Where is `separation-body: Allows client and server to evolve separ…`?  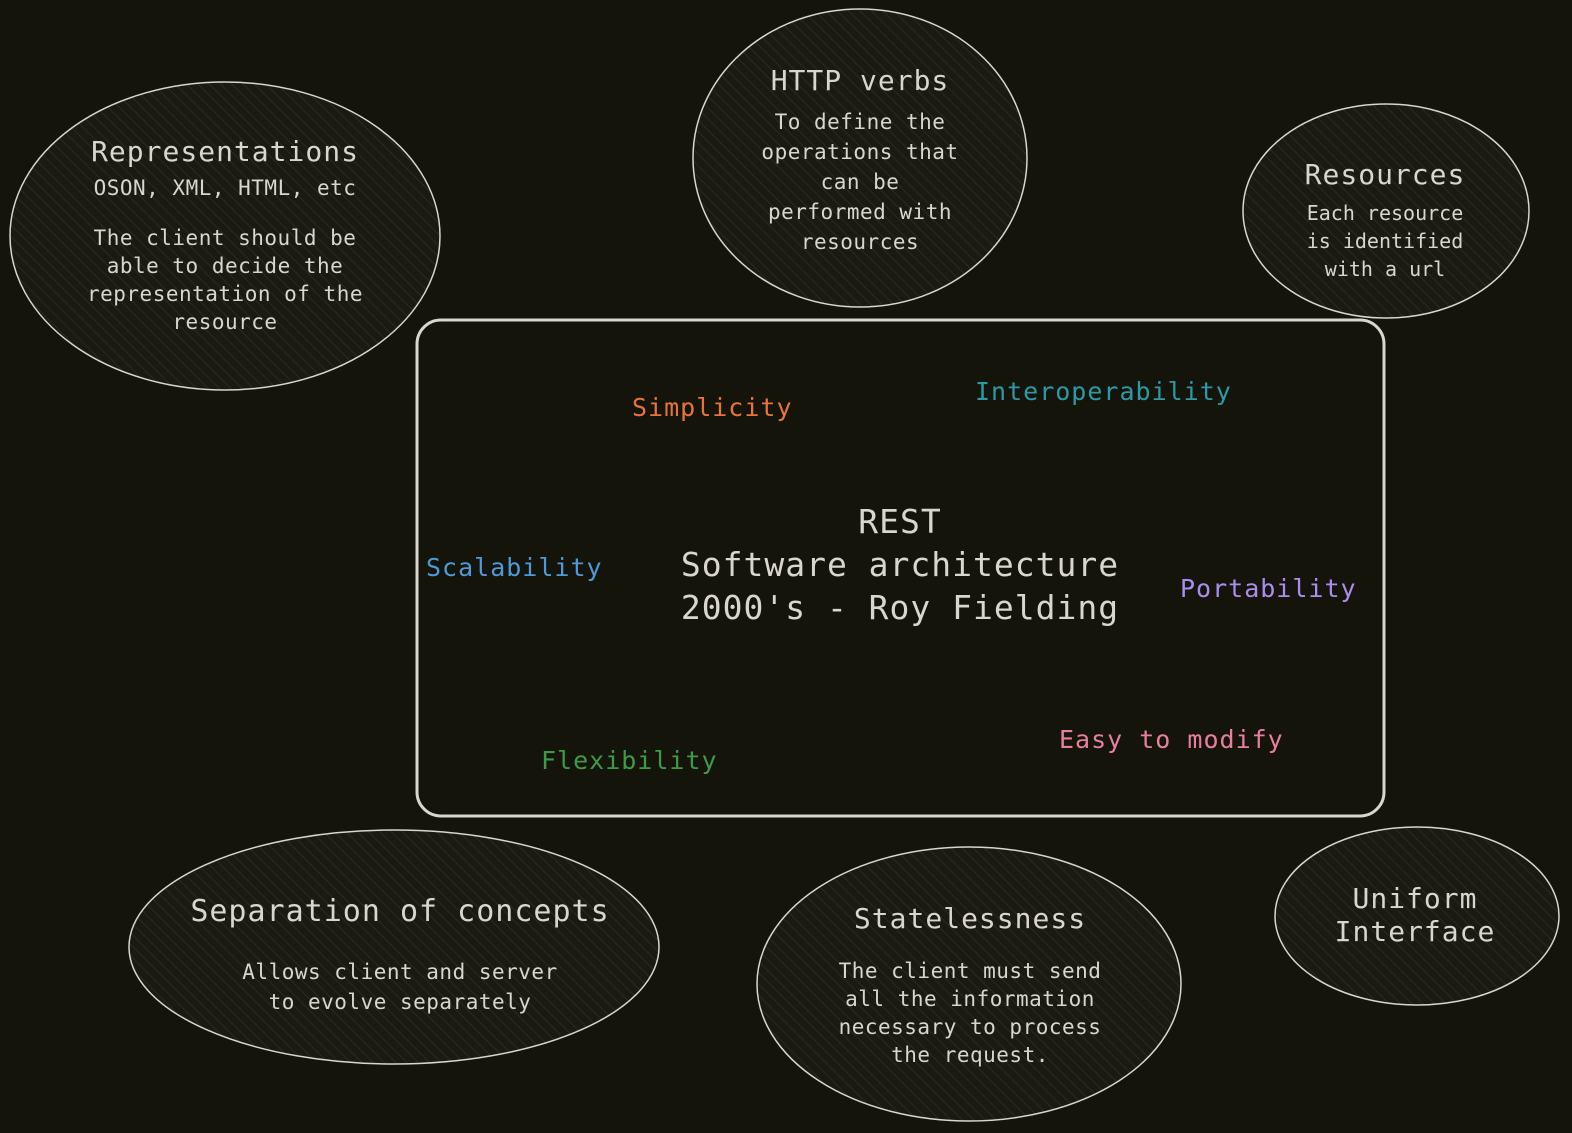
separation-body: Allows client and server to evolve separ… is located at coordinates (400, 986).